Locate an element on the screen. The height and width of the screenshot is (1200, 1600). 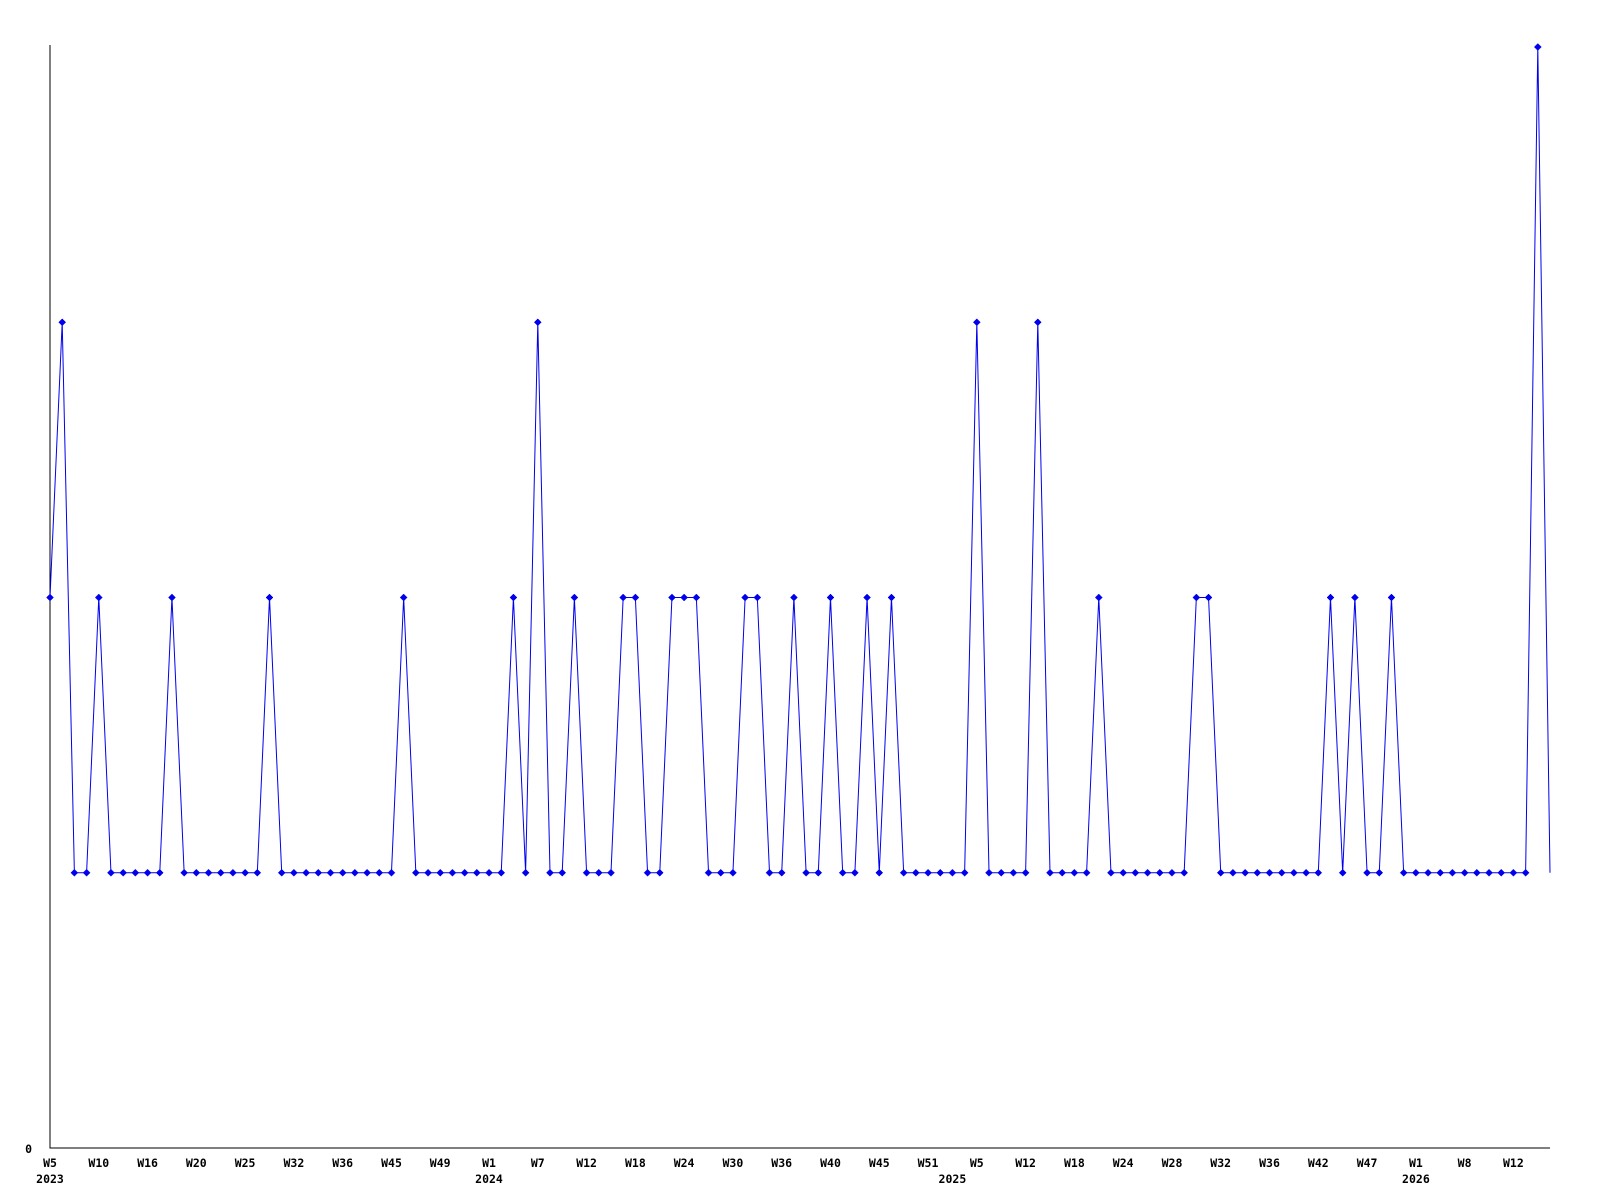
x-year-label: 2023 is located at coordinates (50, 1179).